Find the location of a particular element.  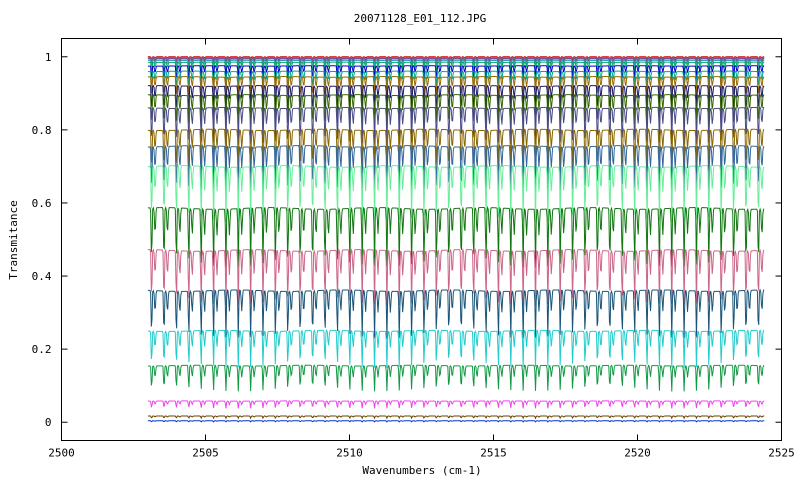

x-tick-label: 2520 is located at coordinates (637, 453).